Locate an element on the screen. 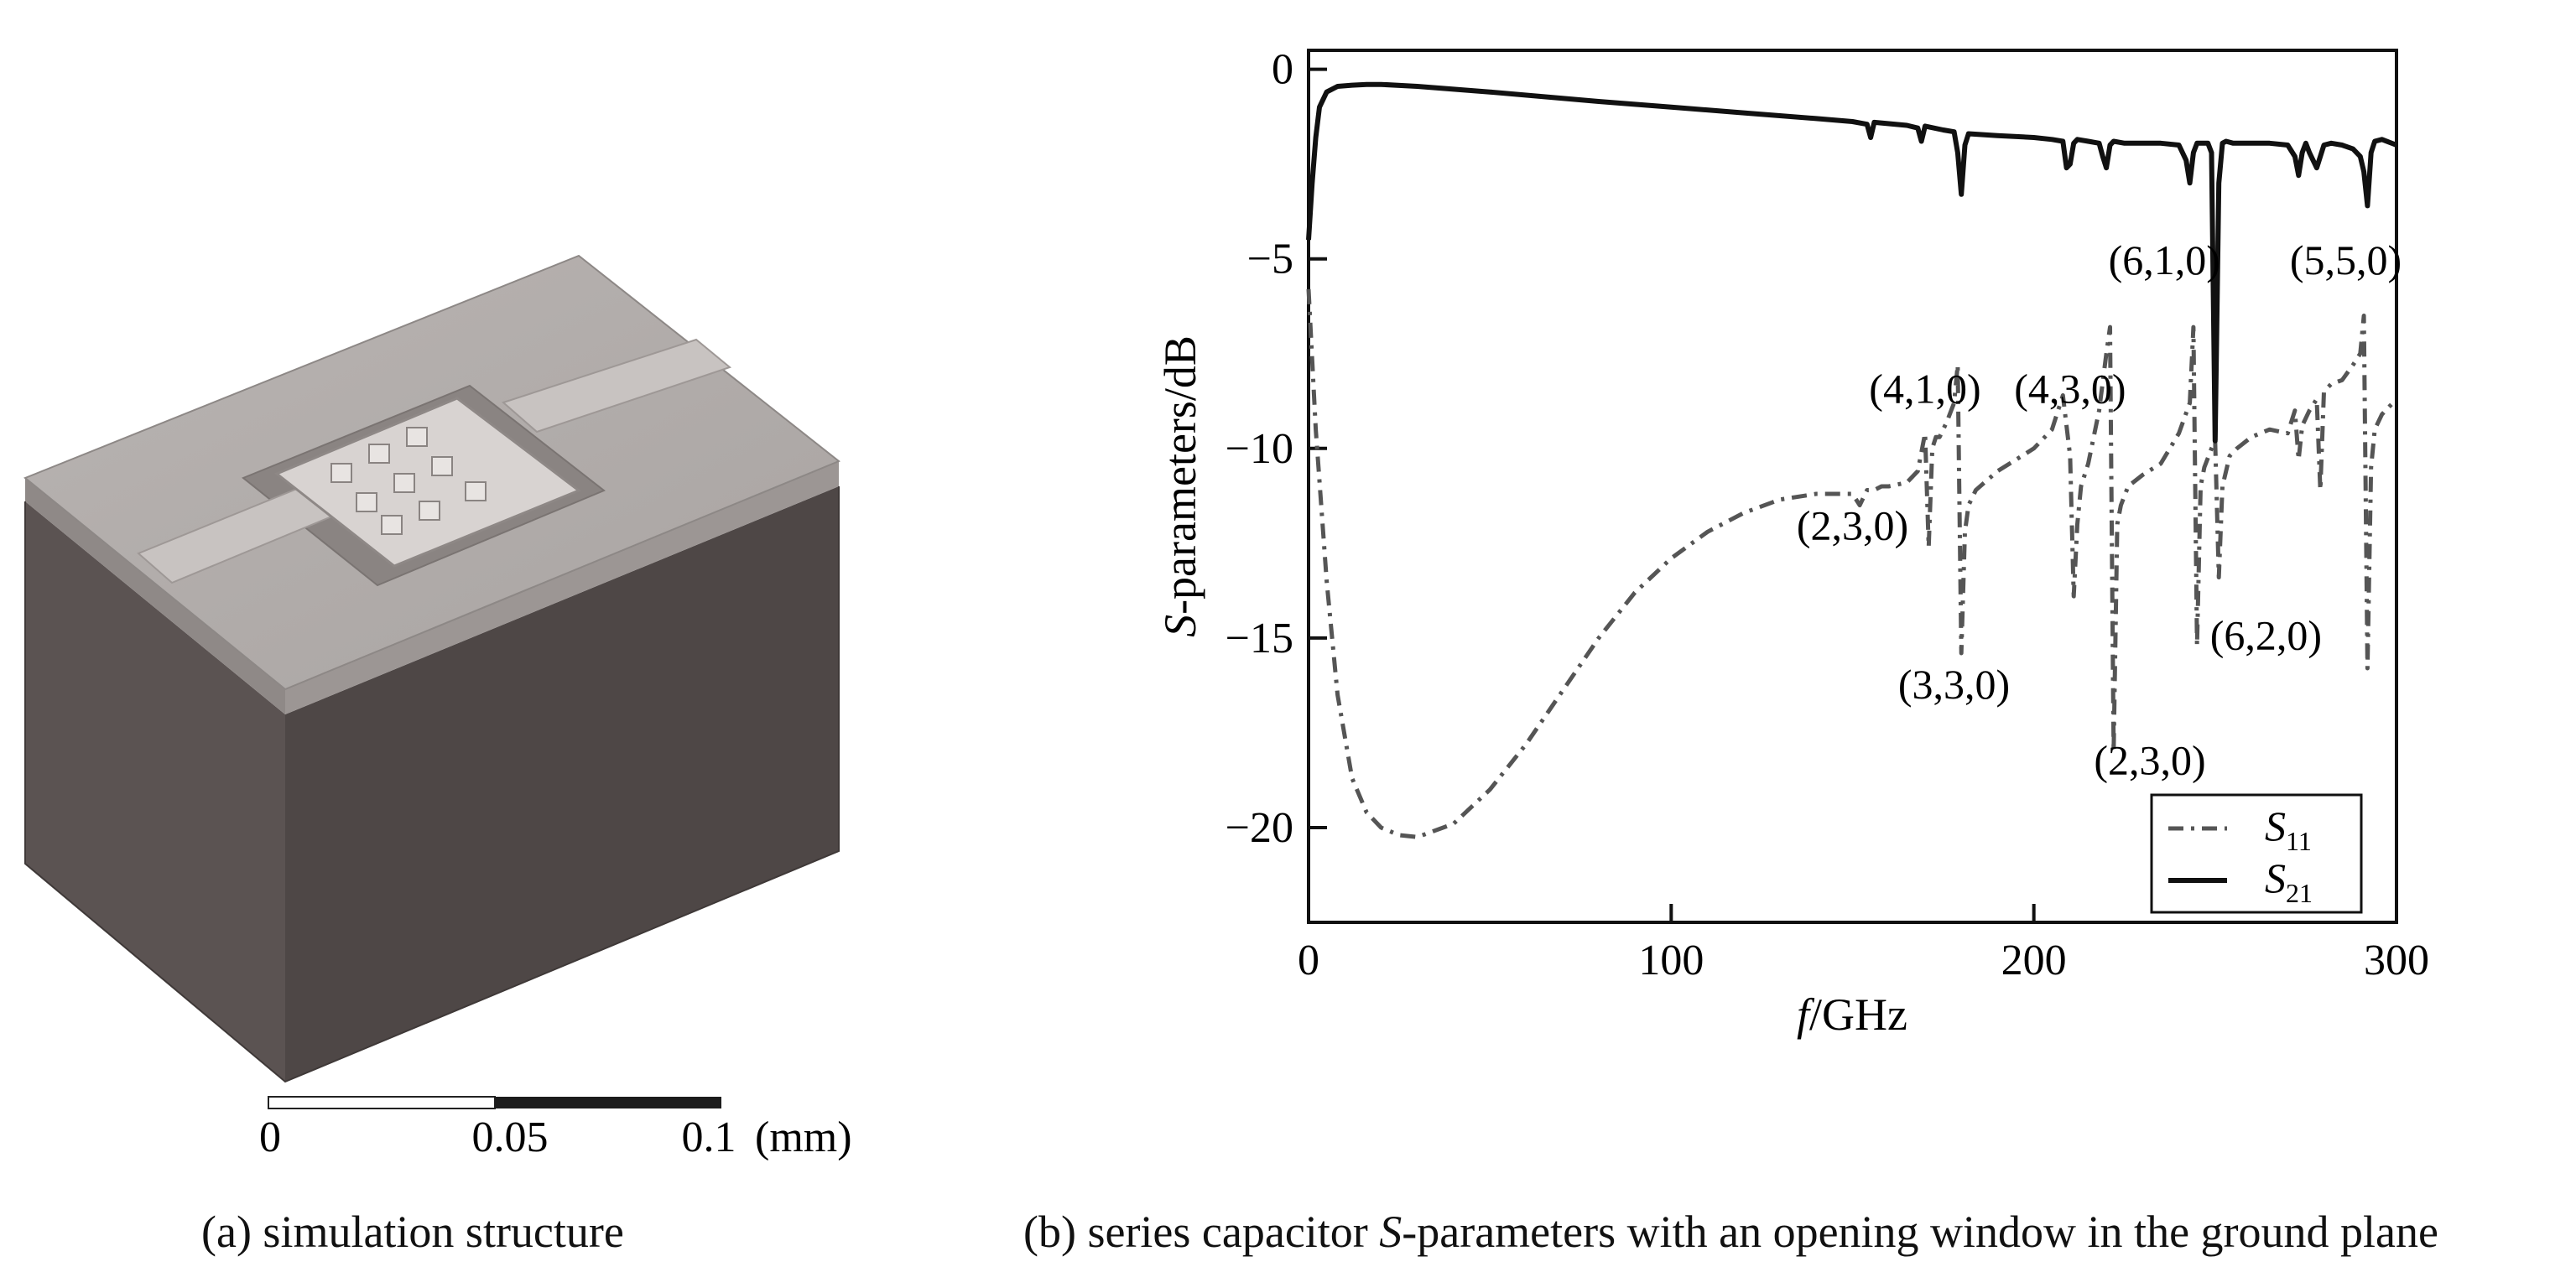  caption-b-s: S is located at coordinates (1390, 1232).